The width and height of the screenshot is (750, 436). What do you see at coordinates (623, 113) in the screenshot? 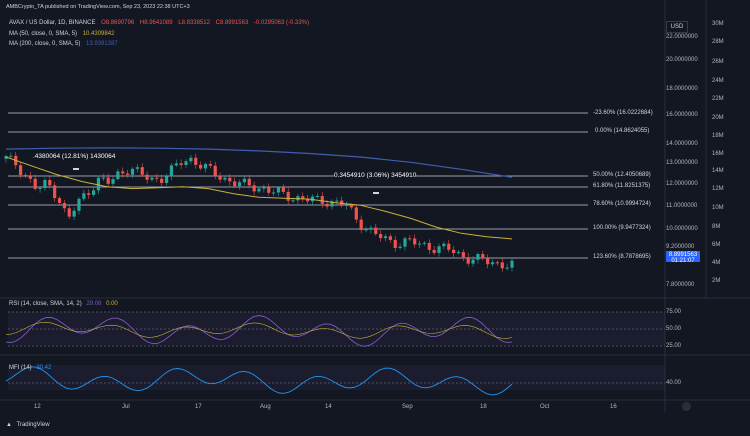
I see `fib-label: -23.60% (16.0222684)` at bounding box center [623, 113].